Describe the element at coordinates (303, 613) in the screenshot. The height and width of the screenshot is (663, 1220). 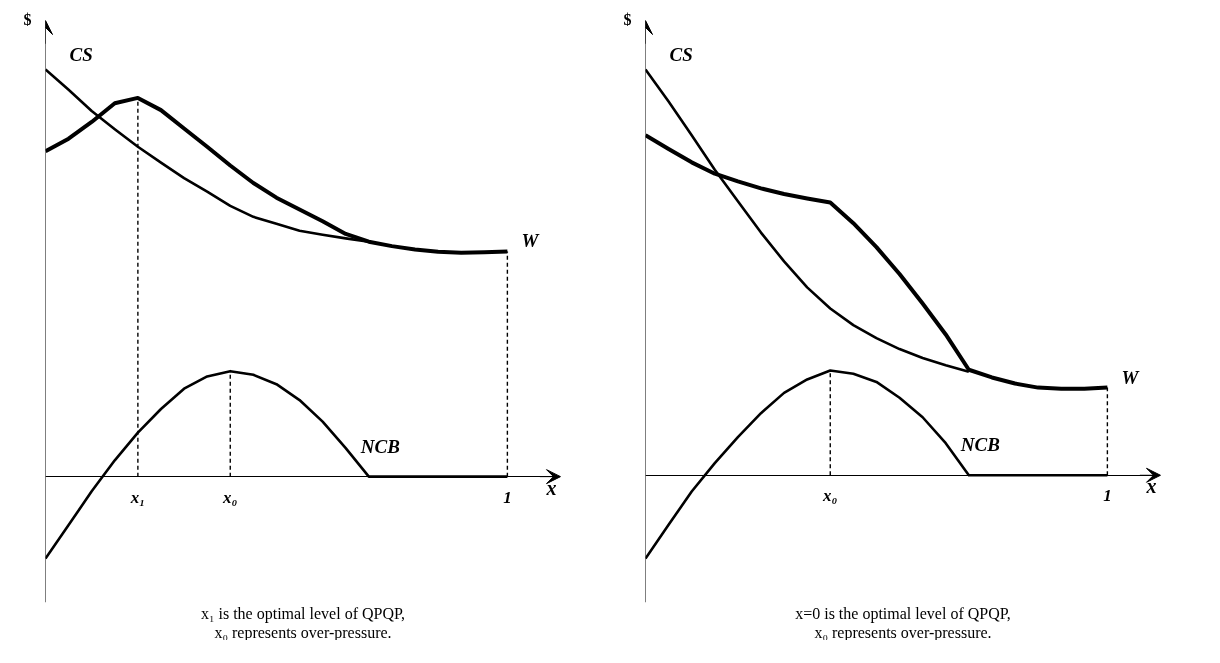
I see `text: x₁ is the optimal level of QPQP,` at that location.